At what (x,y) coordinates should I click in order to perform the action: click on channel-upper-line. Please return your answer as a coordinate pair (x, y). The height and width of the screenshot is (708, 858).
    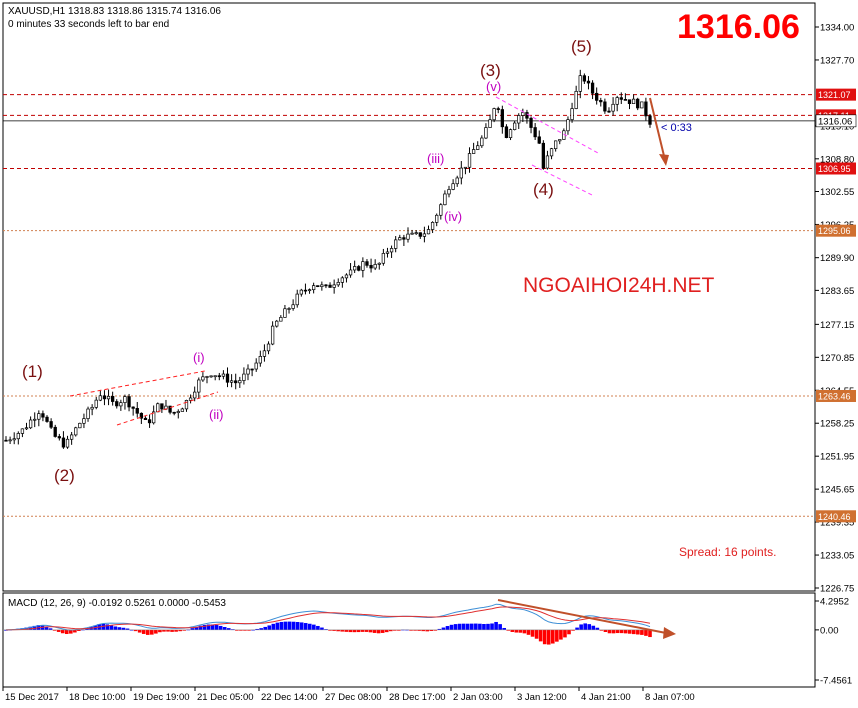
    Looking at the image, I should click on (137, 383).